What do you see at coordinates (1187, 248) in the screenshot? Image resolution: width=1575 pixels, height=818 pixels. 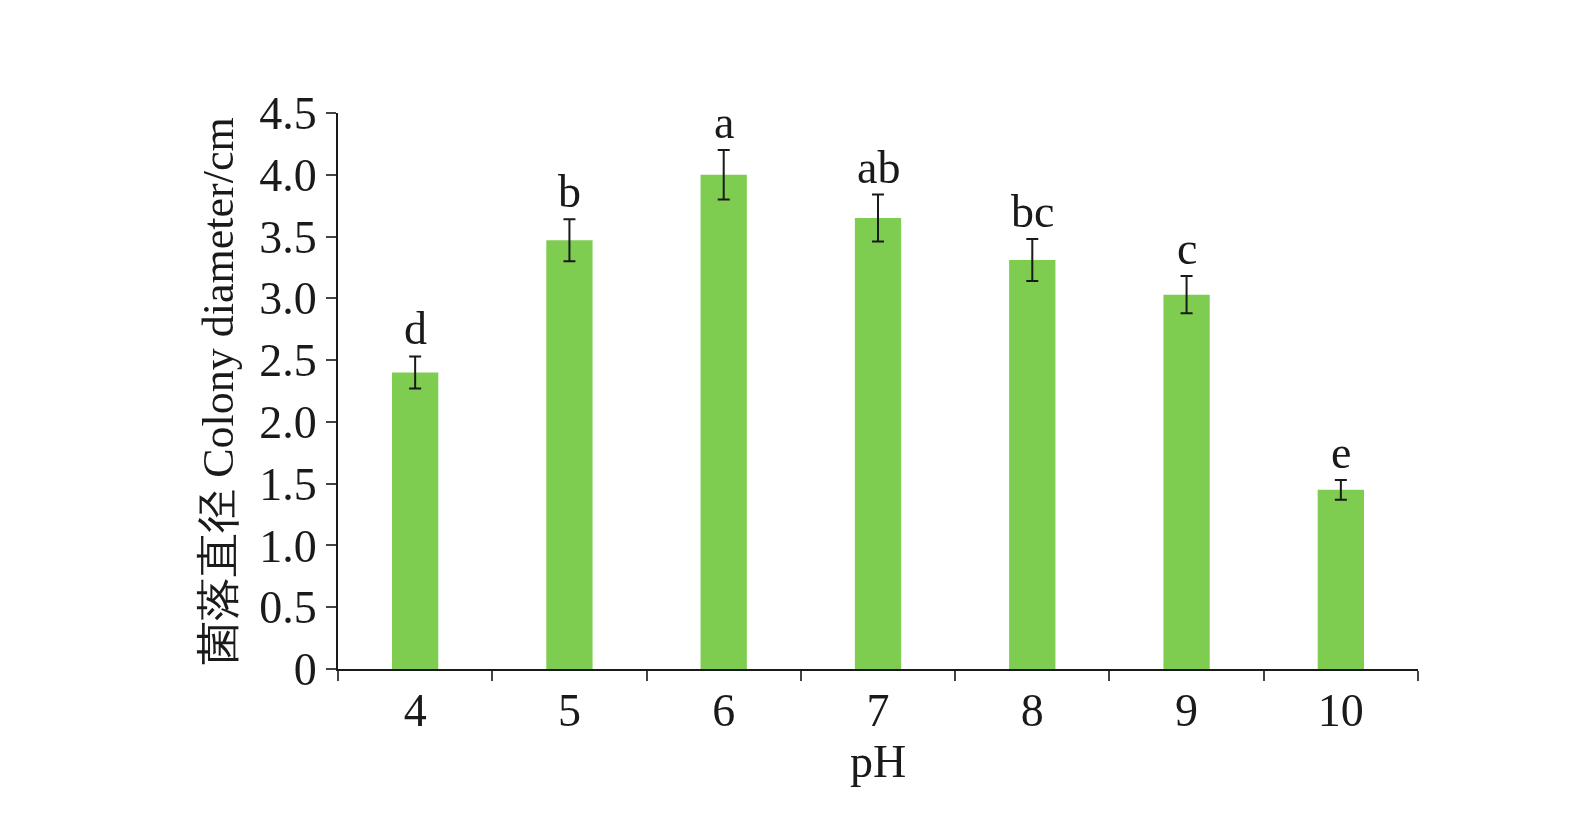 I see `annotation: c` at bounding box center [1187, 248].